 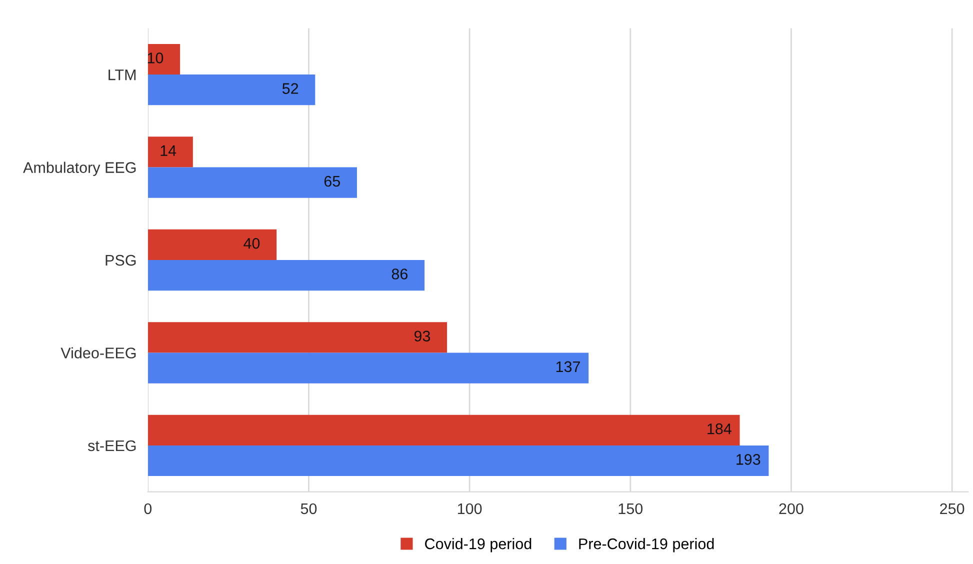 What do you see at coordinates (98, 352) in the screenshot?
I see `y-tick-label: Video-EEG` at bounding box center [98, 352].